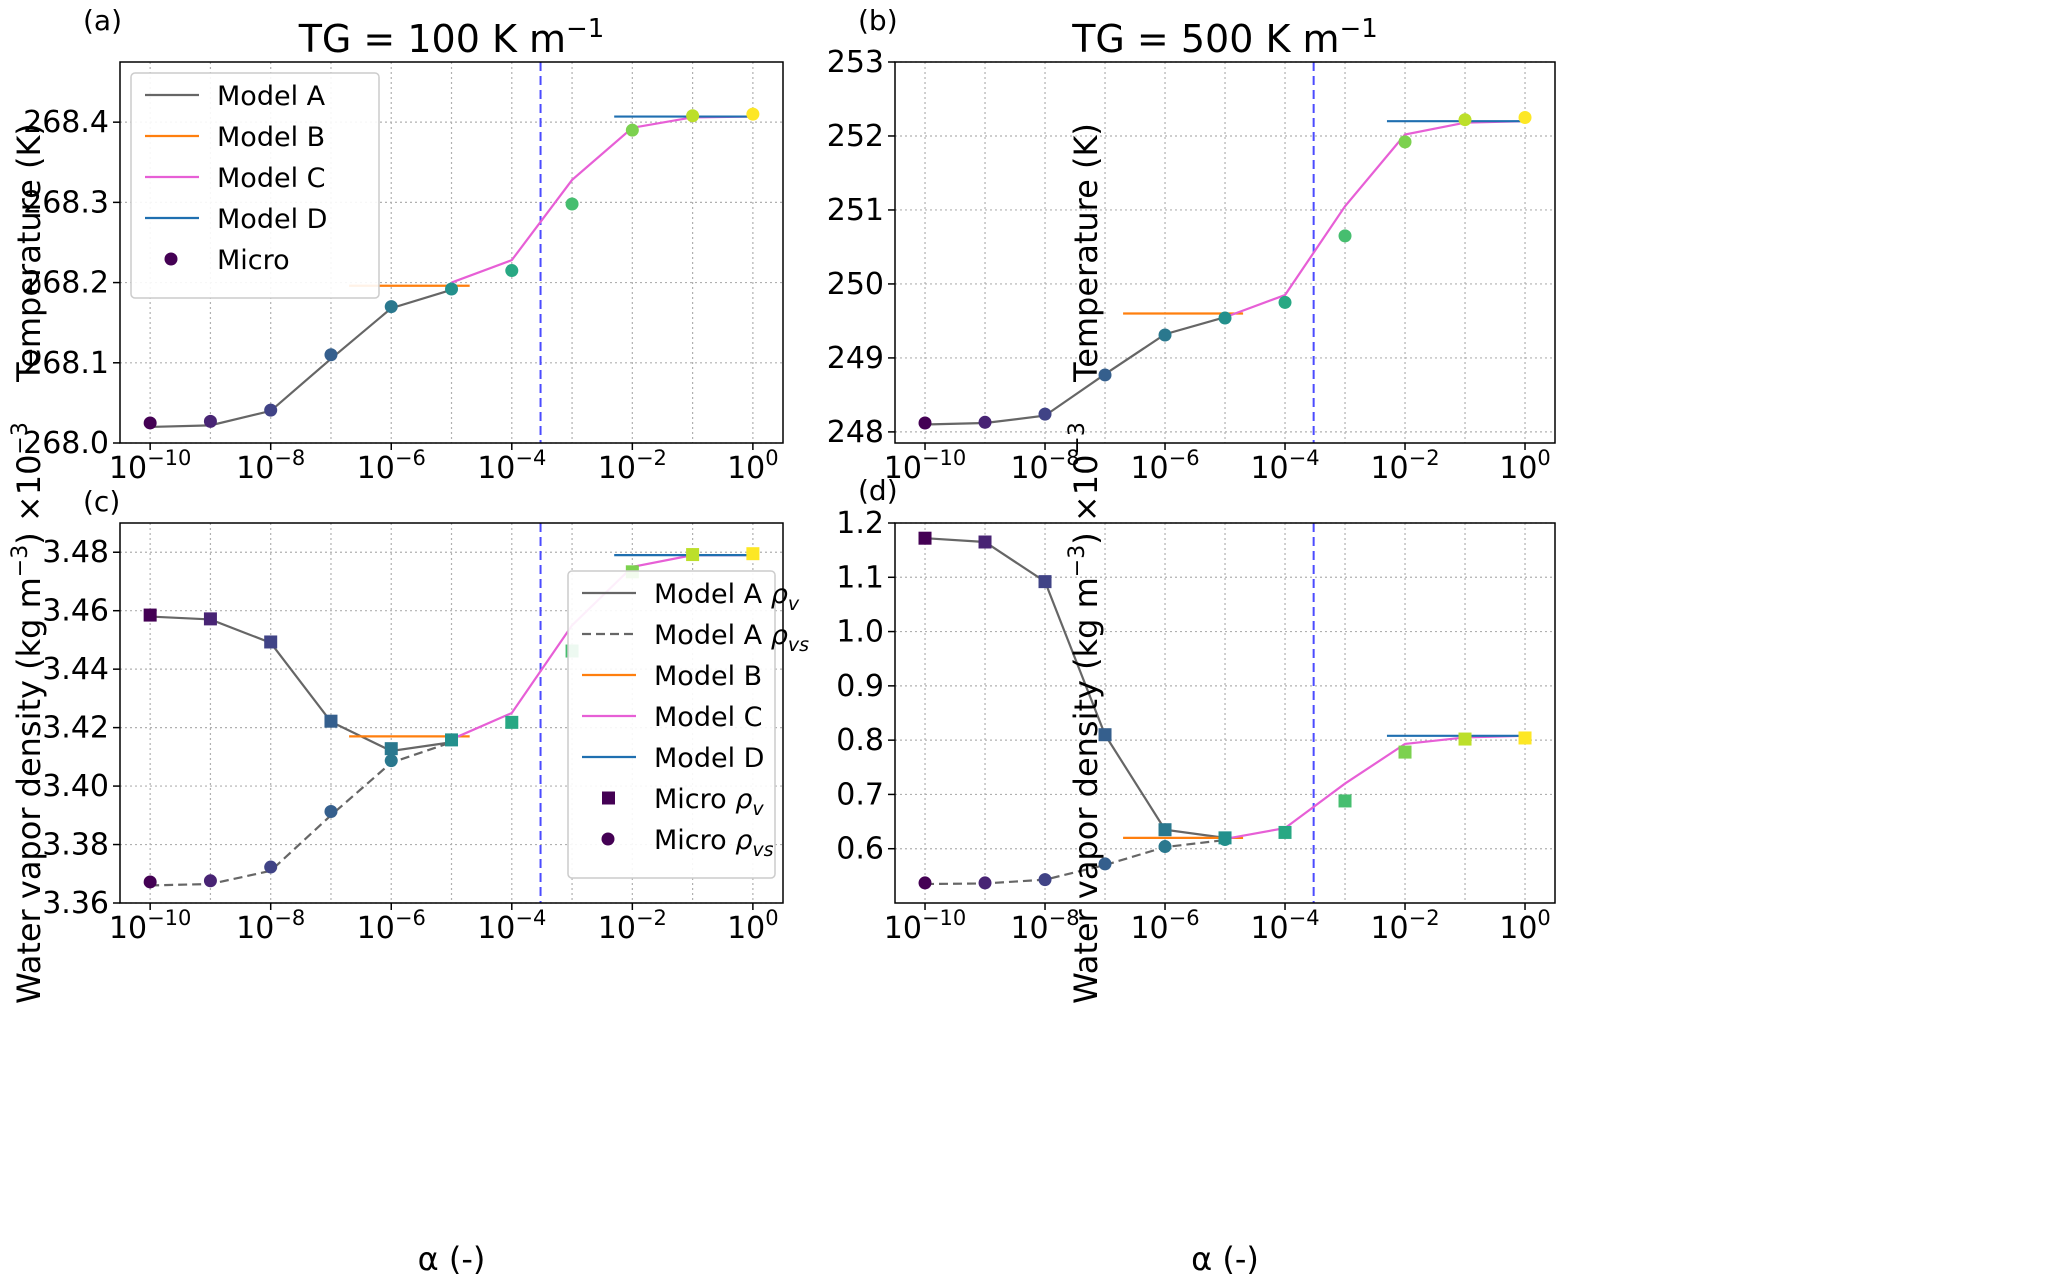 The height and width of the screenshot is (1283, 2067). What do you see at coordinates (860, 794) in the screenshot?
I see `y-tick-label: 0.7` at bounding box center [860, 794].